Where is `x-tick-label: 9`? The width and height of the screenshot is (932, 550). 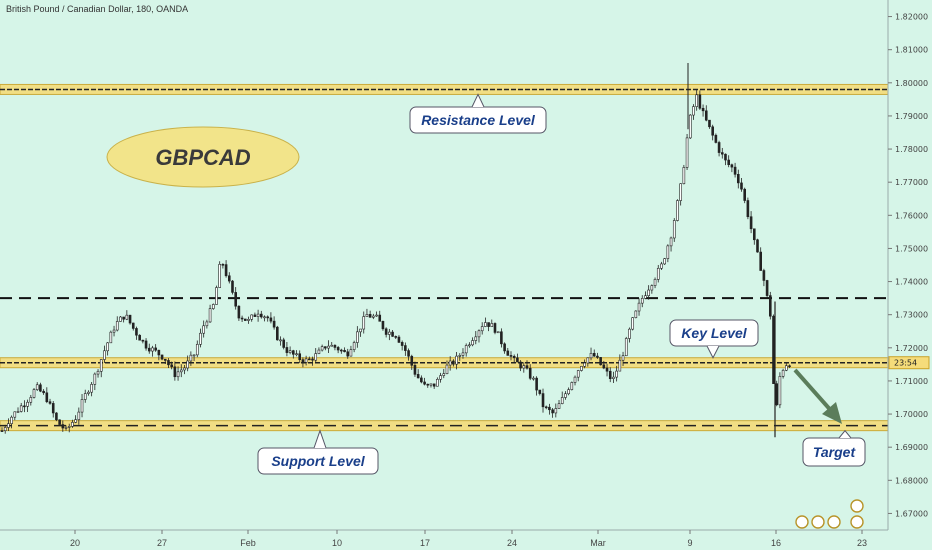 x-tick-label: 9 is located at coordinates (689, 543).